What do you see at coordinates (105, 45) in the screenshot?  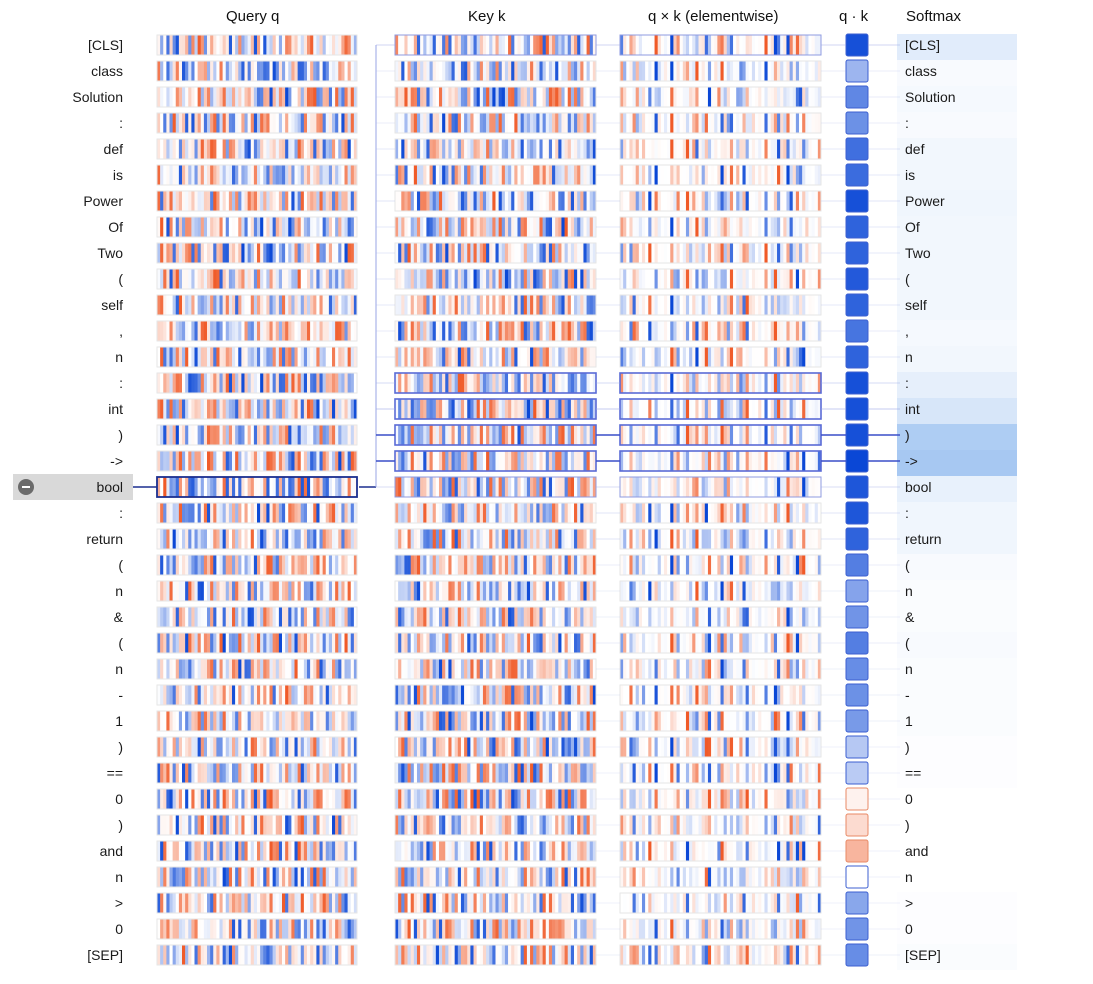 I see `query-token: [CLS]` at bounding box center [105, 45].